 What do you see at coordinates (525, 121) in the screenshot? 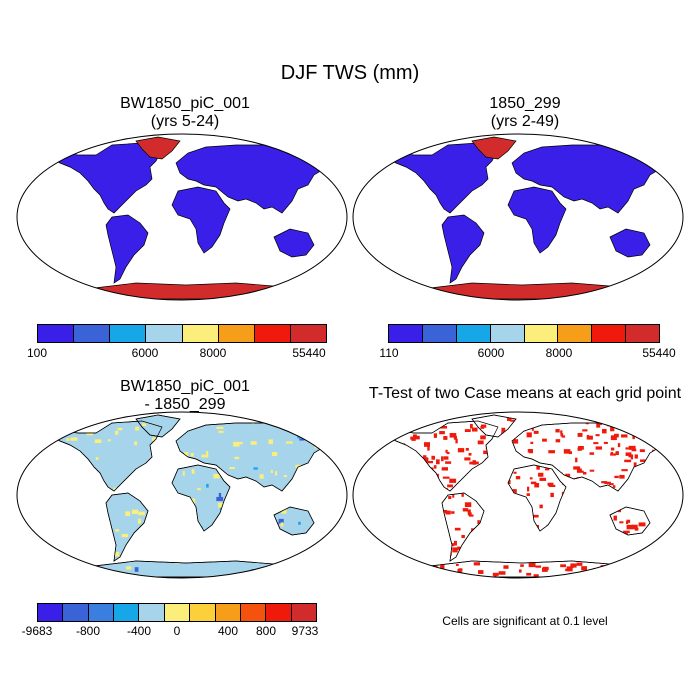
I see `panel-title-case2-line2: (yrs 2-49)` at bounding box center [525, 121].